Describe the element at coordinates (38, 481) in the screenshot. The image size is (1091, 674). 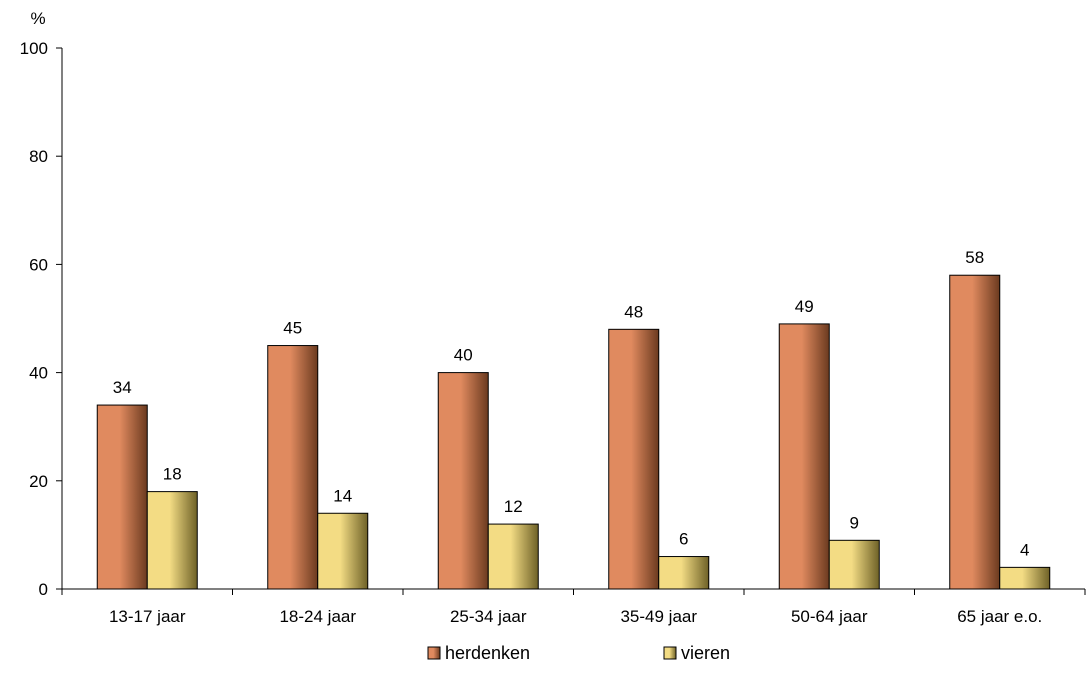
I see `y-tick-label: 20` at that location.